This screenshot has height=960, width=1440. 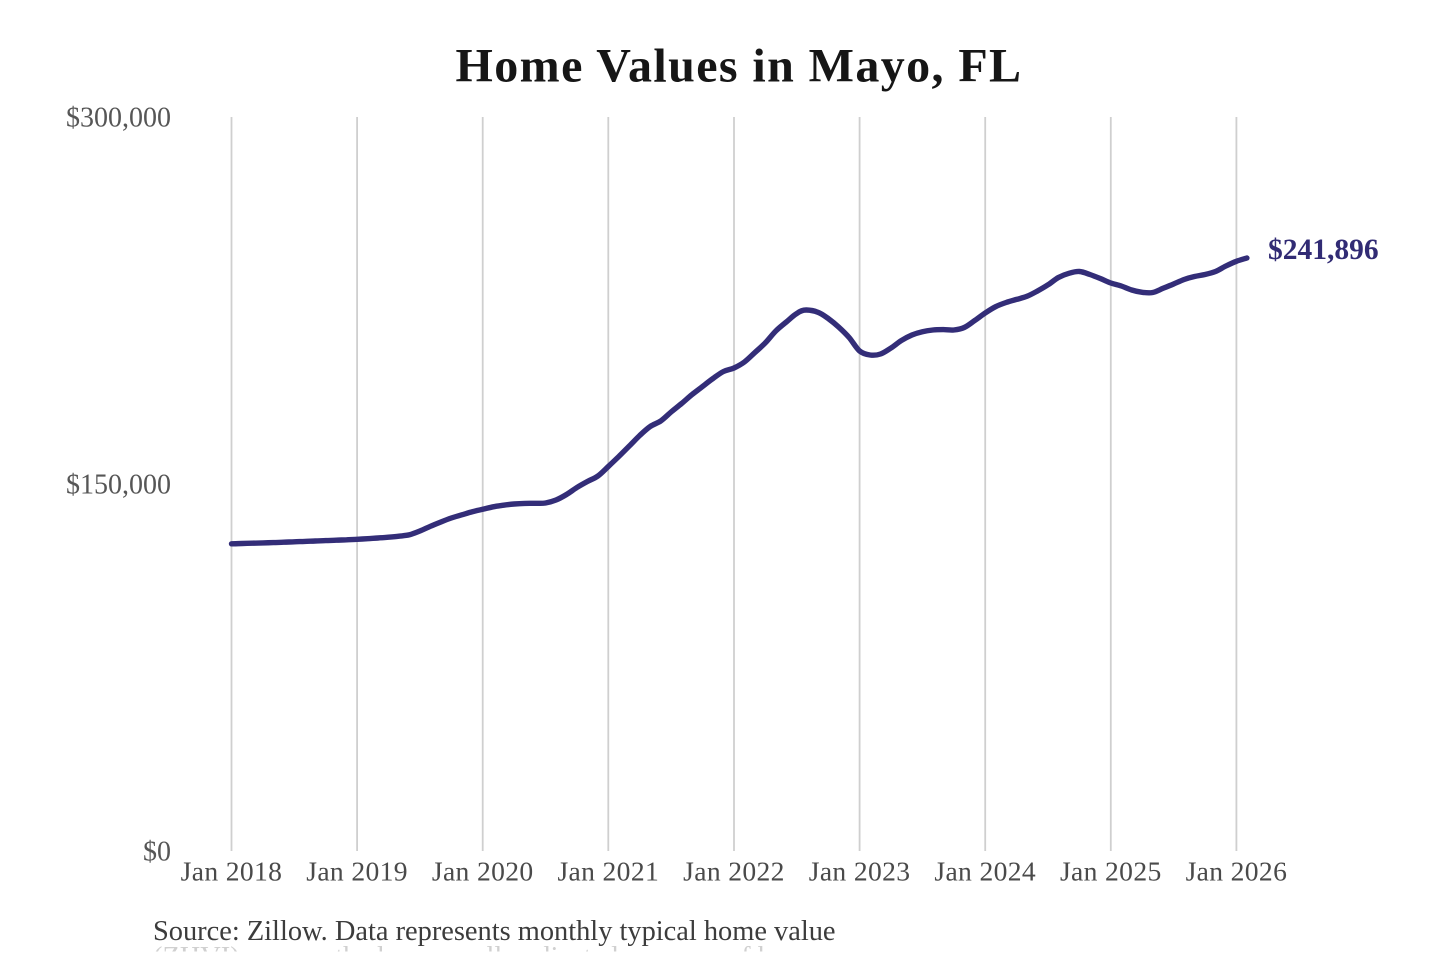 I want to click on svg-text: $150,000, so click(x=118, y=484).